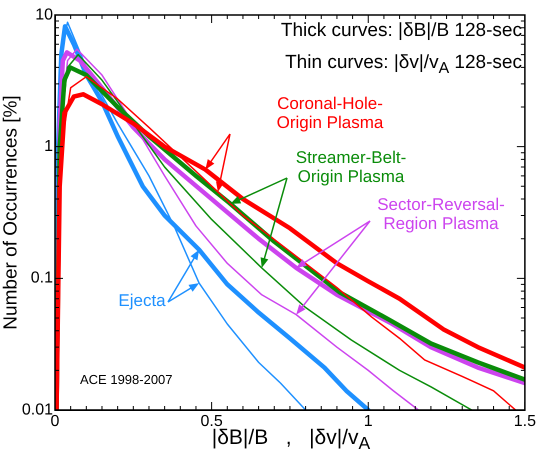 This screenshot has width=538, height=457. What do you see at coordinates (42, 278) in the screenshot?
I see `y-tick-label: 0.1` at bounding box center [42, 278].